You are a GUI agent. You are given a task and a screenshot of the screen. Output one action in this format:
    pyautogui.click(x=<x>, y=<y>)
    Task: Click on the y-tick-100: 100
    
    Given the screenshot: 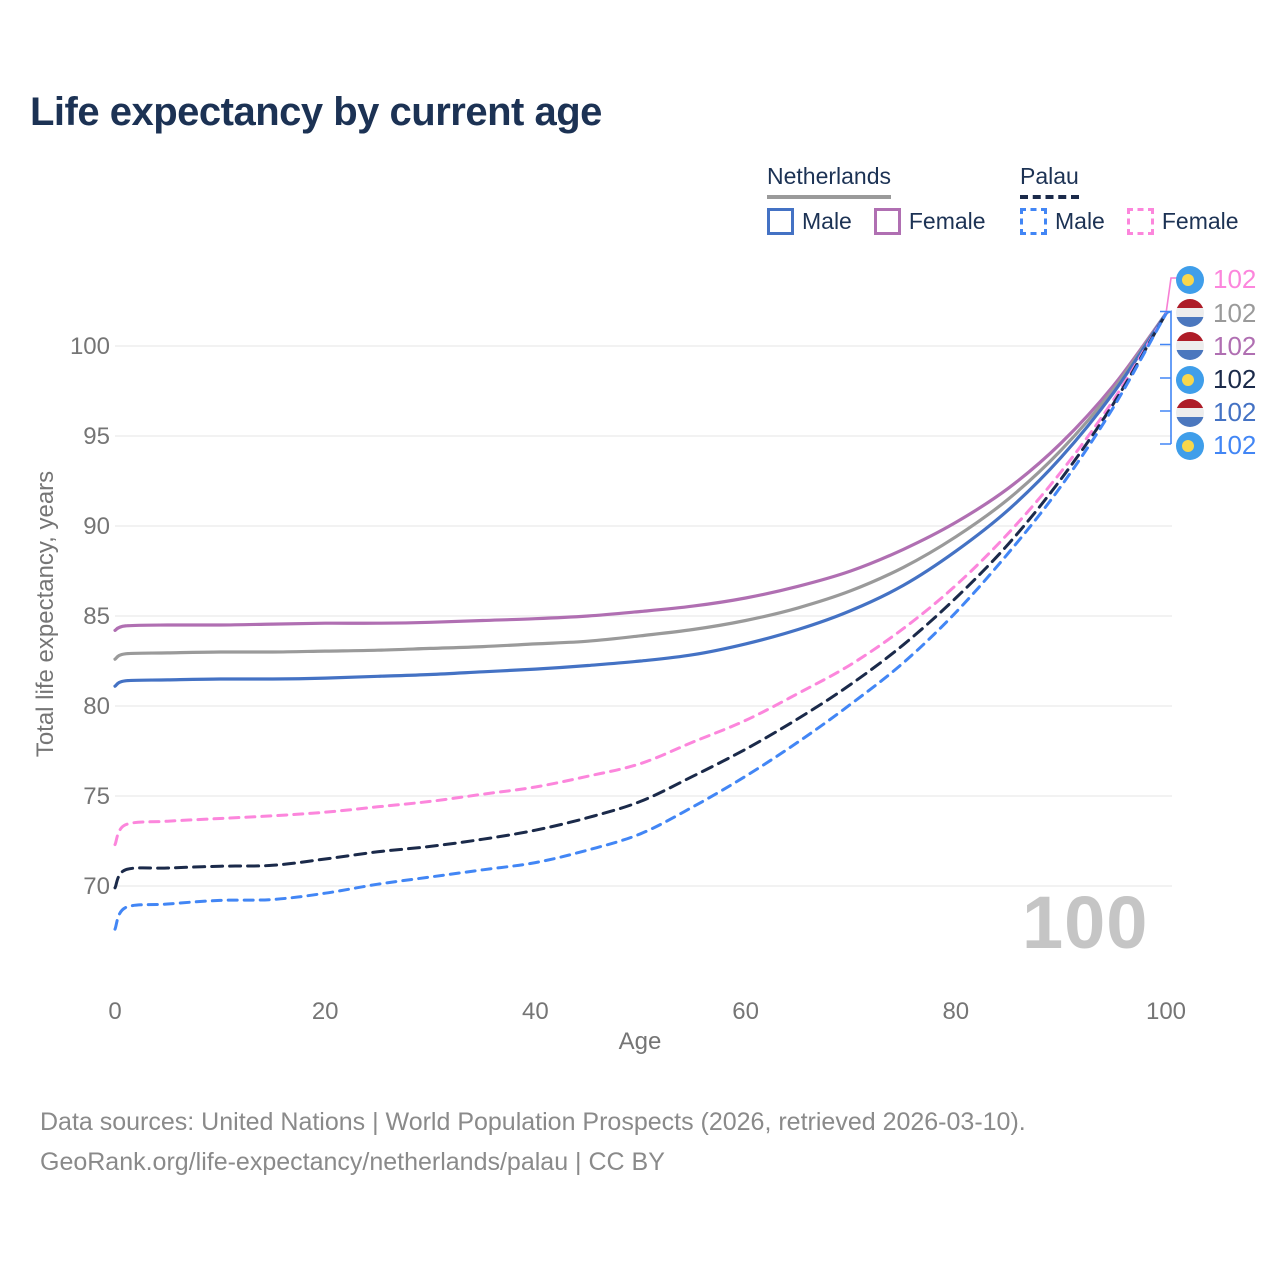 What is the action you would take?
    pyautogui.click(x=89, y=346)
    